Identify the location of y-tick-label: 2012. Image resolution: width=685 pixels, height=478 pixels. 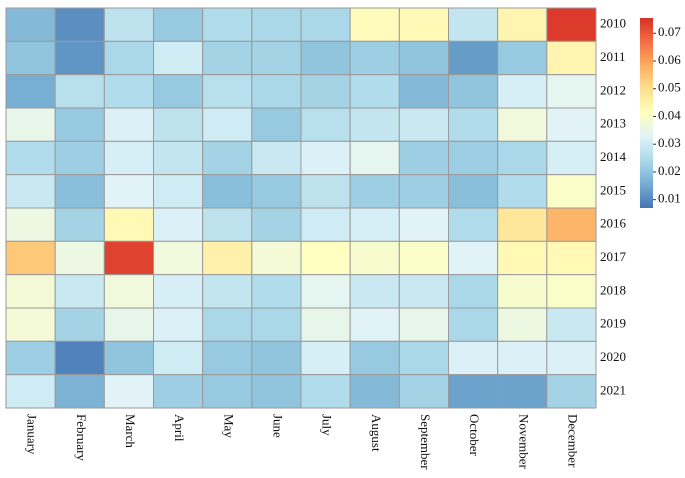
(613, 89).